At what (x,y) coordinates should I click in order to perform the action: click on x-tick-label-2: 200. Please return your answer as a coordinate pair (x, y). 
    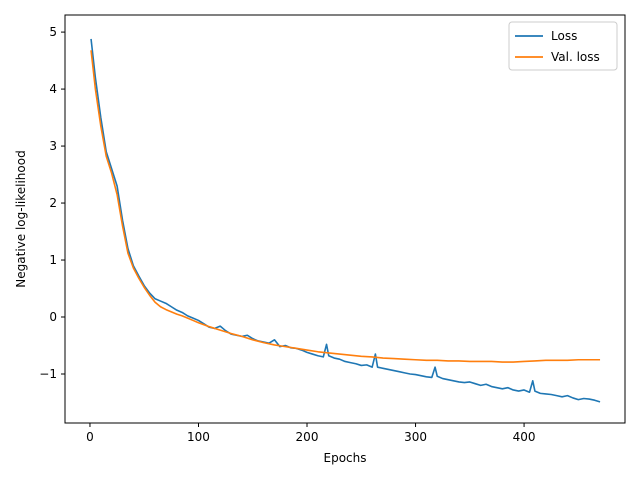
    Looking at the image, I should click on (307, 437).